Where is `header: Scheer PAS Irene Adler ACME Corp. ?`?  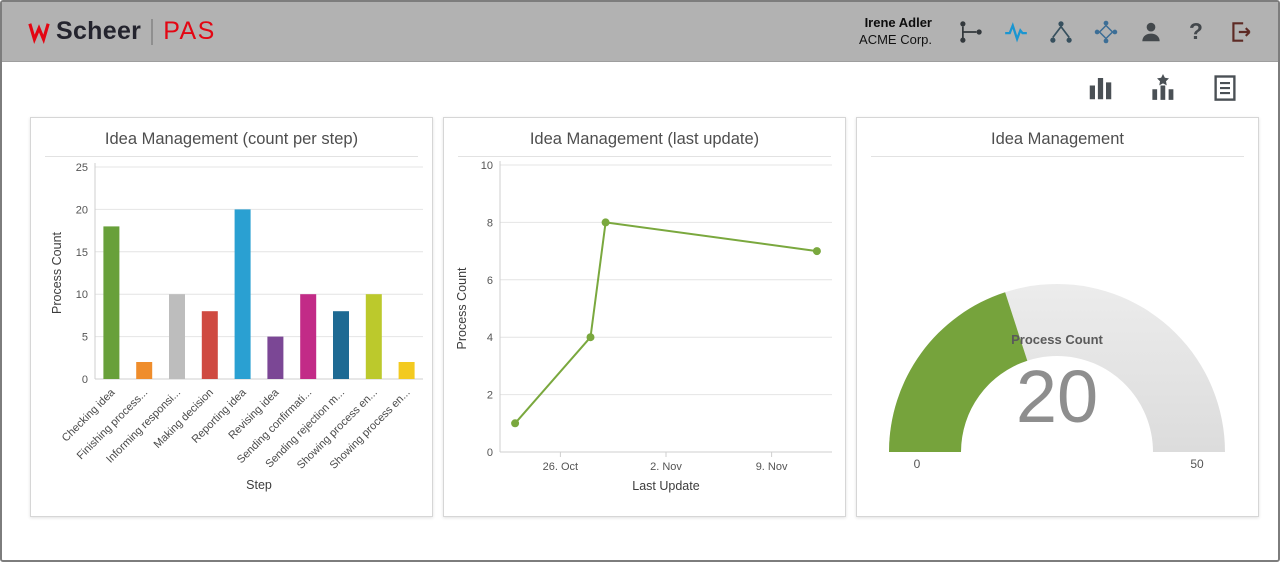 header: Scheer PAS Irene Adler ACME Corp. ? is located at coordinates (640, 32).